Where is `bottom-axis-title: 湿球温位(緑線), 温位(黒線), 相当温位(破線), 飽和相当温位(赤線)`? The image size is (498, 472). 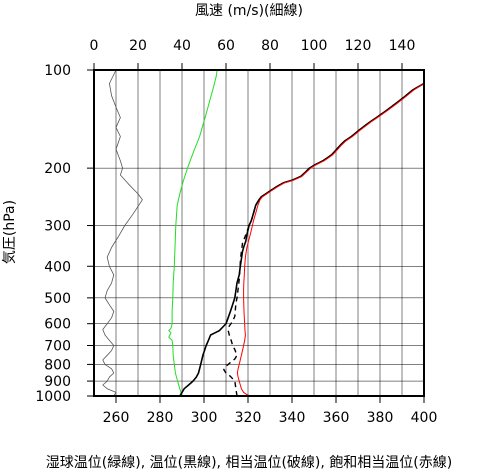
bottom-axis-title: 湿球温位(緑線), 温位(黒線), 相当温位(破線), 飽和相当温位(赤線) is located at coordinates (249, 463).